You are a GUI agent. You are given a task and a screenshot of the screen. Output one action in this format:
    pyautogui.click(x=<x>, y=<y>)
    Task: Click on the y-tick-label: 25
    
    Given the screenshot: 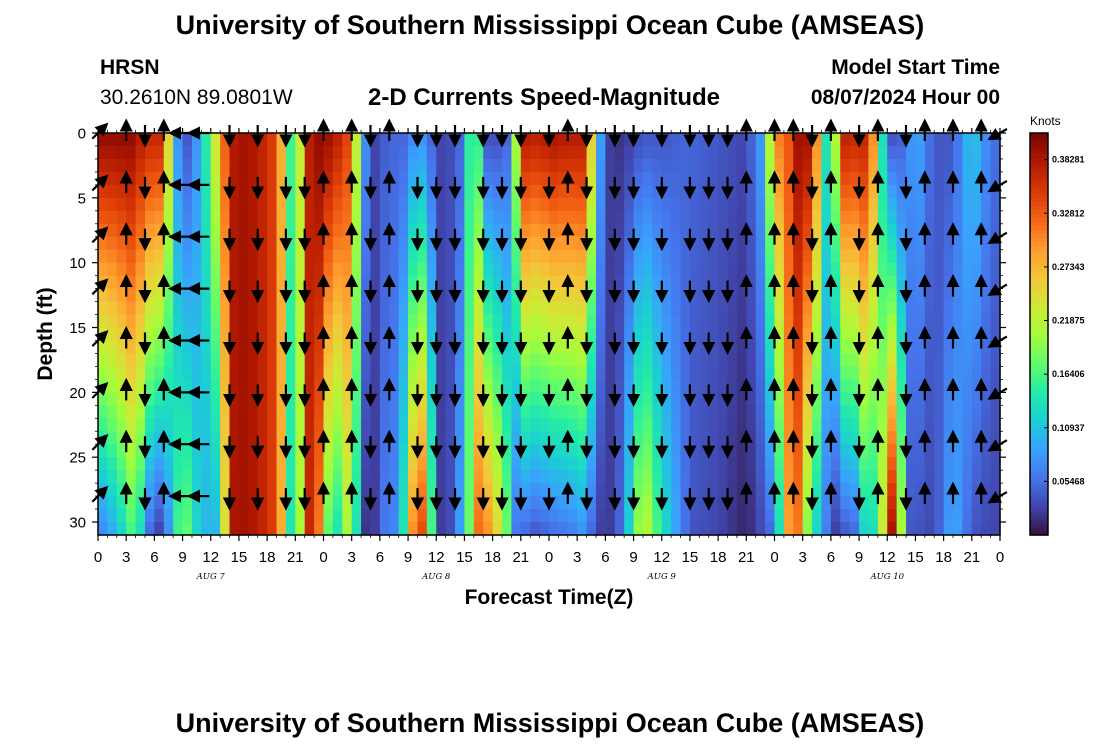 What is the action you would take?
    pyautogui.click(x=77, y=458)
    